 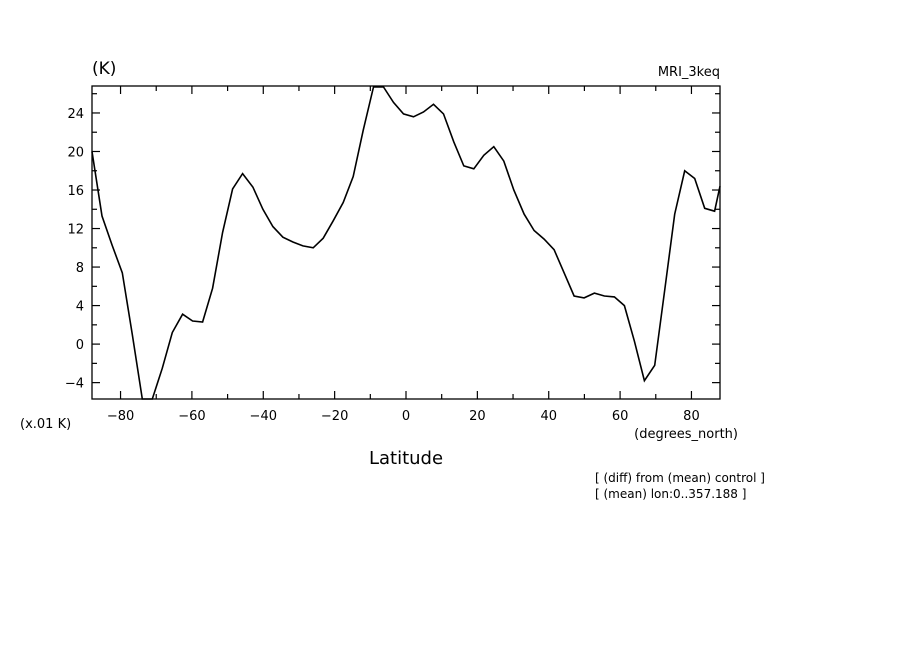 I want to click on x-tick-label: −40, so click(x=263, y=416).